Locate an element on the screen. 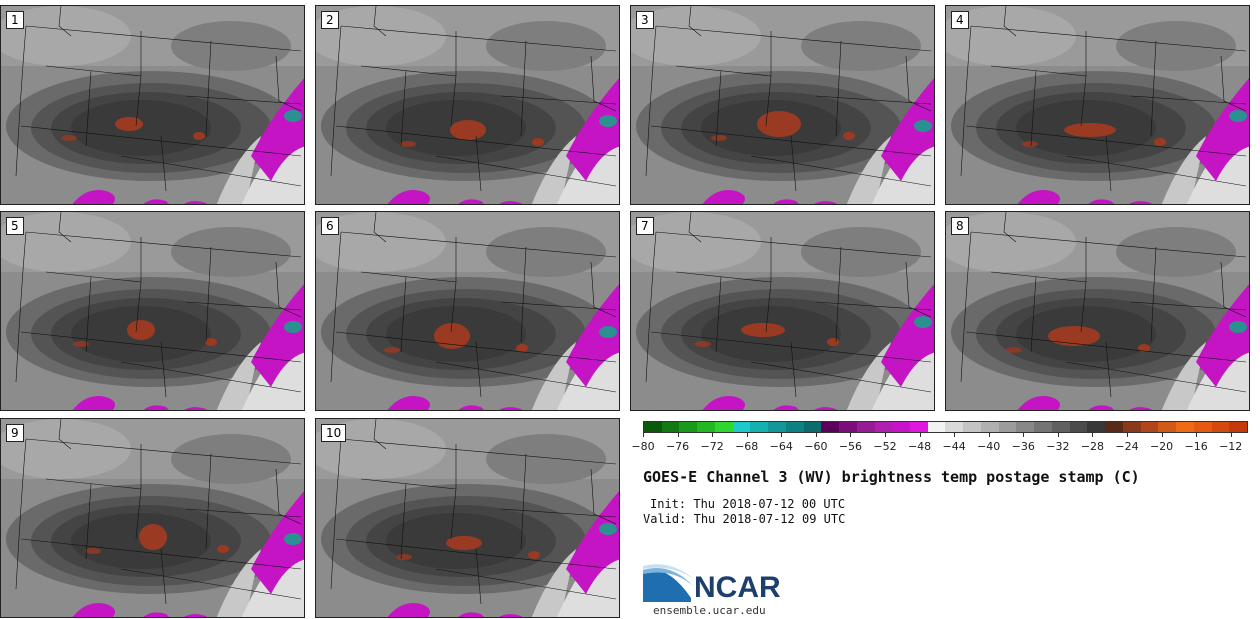  logo-wordmark: NCAR is located at coordinates (737, 587).